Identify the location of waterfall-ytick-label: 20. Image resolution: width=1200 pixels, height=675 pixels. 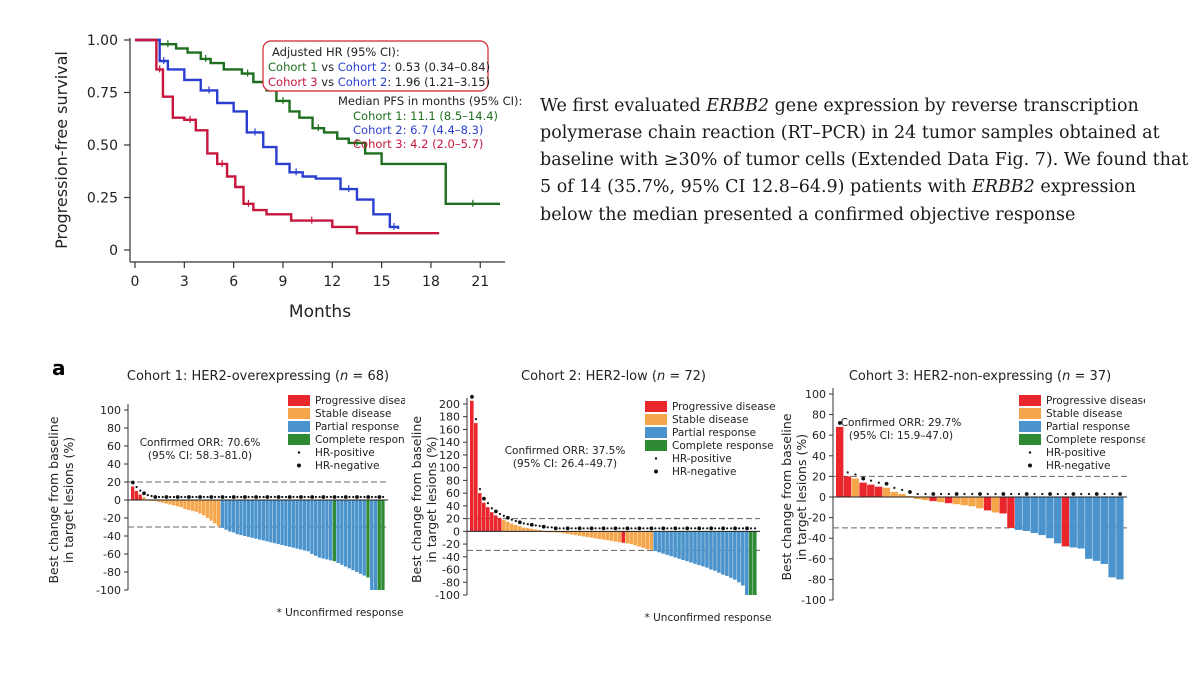
(114, 482).